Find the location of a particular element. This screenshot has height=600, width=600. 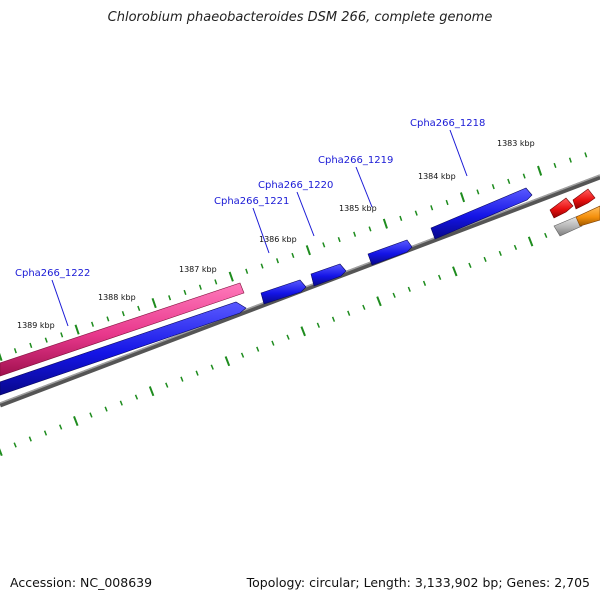

tick-label-1388: 1388 kbp is located at coordinates (117, 297).